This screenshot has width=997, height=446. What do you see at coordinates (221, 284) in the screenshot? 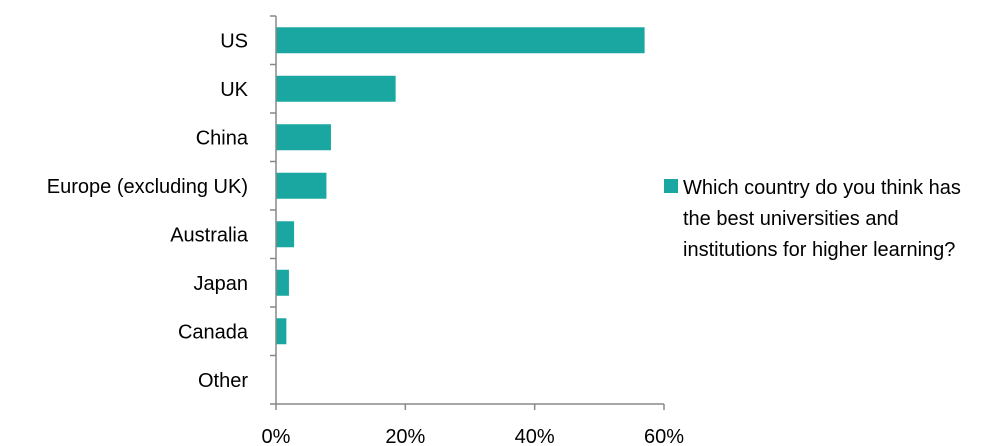
I see `category-label: Japan` at bounding box center [221, 284].